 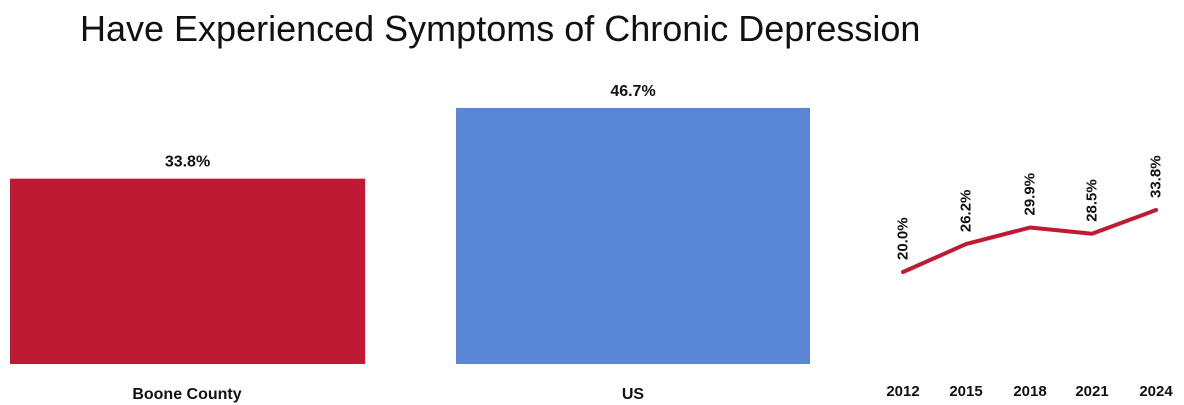 What do you see at coordinates (965, 391) in the screenshot?
I see `trend-x-tick-1: 2015` at bounding box center [965, 391].